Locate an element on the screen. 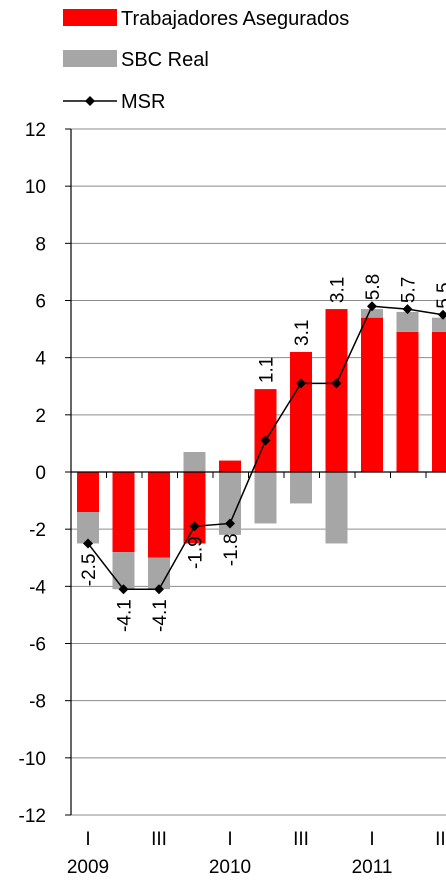  y-axis-ticks: 12 10 8 6 4 2 0 -2 -4 -6 -8 -10 -12 is located at coordinates (45, 473).